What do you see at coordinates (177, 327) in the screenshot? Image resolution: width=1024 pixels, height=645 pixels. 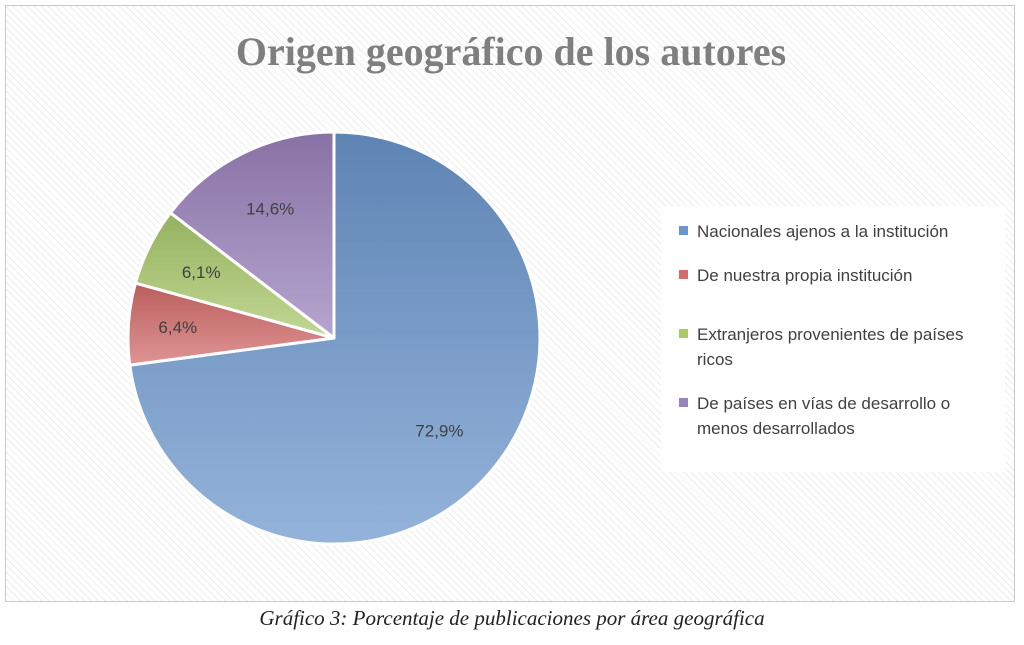 I see `data-label-propia-institucion: 6,4%` at bounding box center [177, 327].